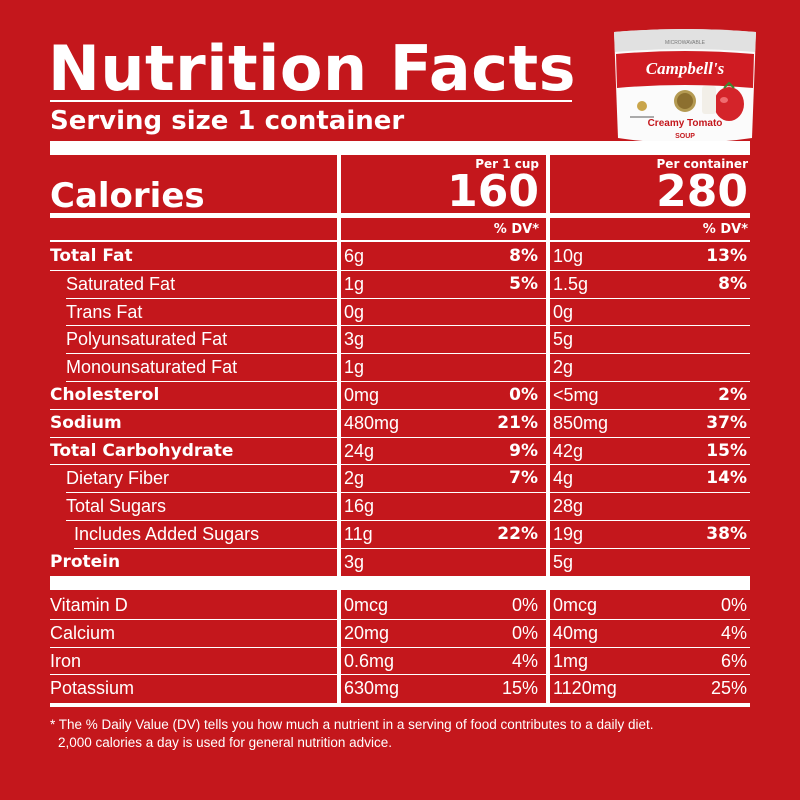 The image size is (800, 800). What do you see at coordinates (685, 136) in the screenshot?
I see `product-type: SOUP` at bounding box center [685, 136].